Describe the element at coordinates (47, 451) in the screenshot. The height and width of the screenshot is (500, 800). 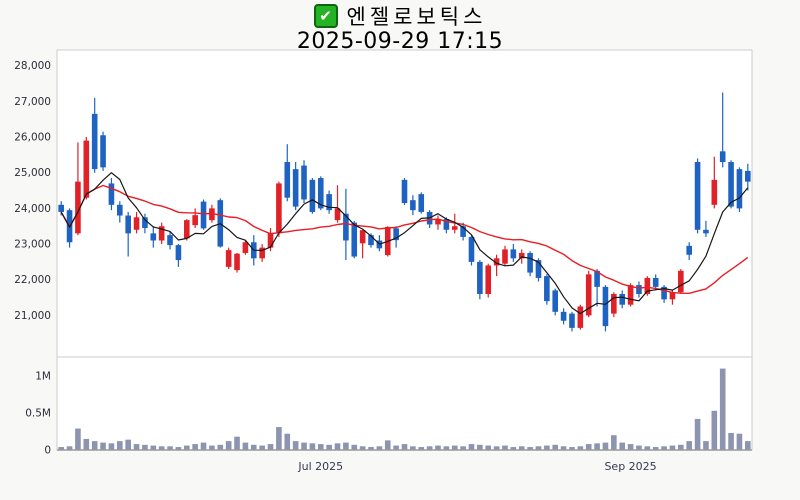
I see `volume-tick-label: 0` at that location.